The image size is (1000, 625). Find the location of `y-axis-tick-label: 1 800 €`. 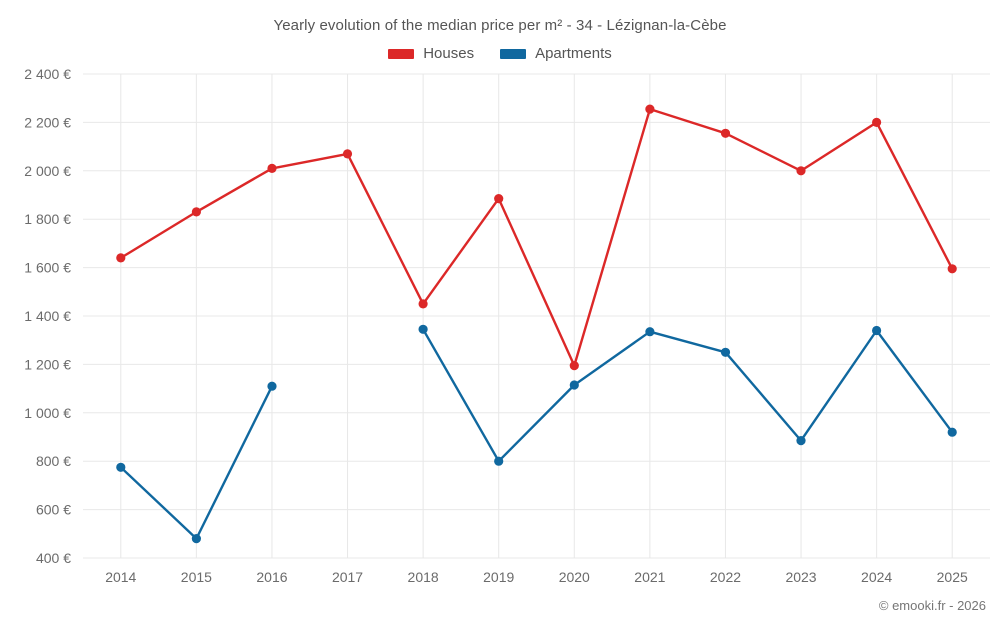

y-axis-tick-label: 1 800 € is located at coordinates (47, 219).